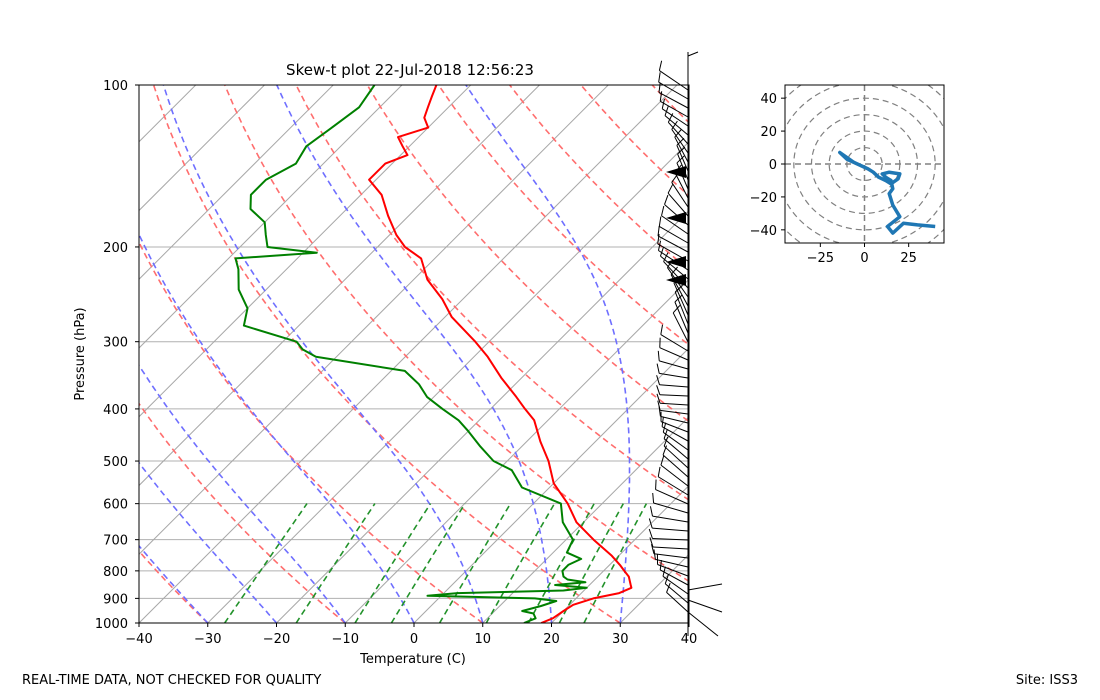 This screenshot has height=700, width=1100. Describe the element at coordinates (620, 639) in the screenshot. I see `x-tick-label: 30` at that location.